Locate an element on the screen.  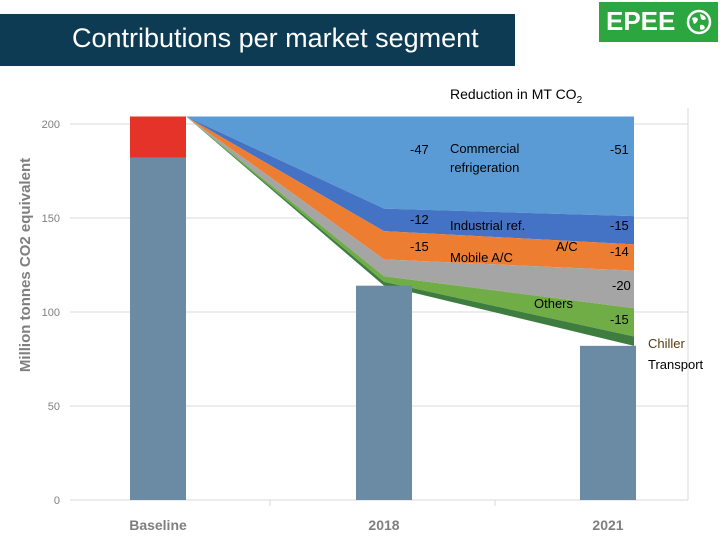
y-tick-label: 0 is located at coordinates (57, 501).